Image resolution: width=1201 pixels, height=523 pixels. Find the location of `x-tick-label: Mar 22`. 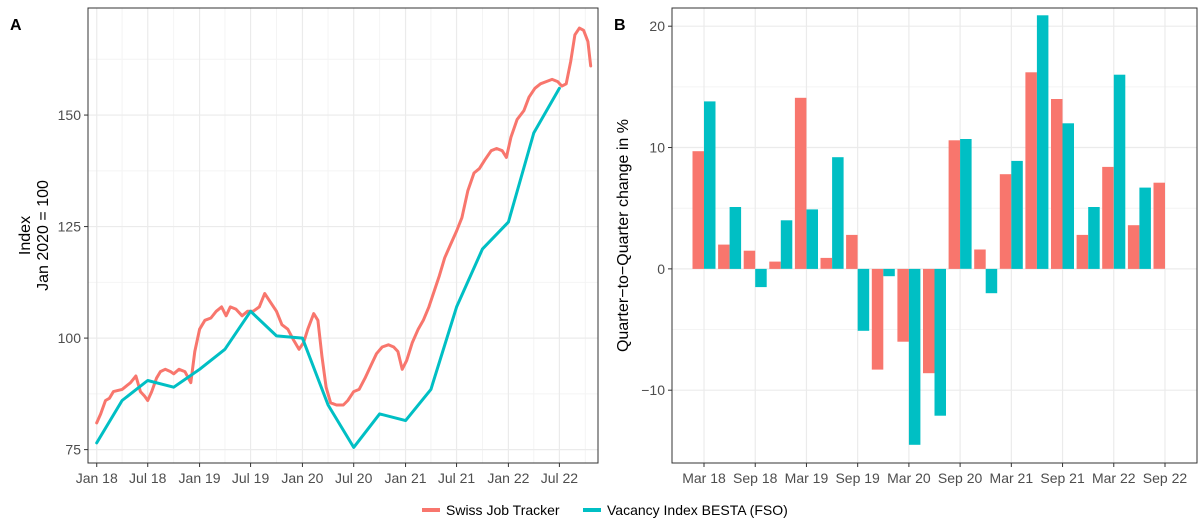

x-tick-label: Mar 22 is located at coordinates (1114, 478).